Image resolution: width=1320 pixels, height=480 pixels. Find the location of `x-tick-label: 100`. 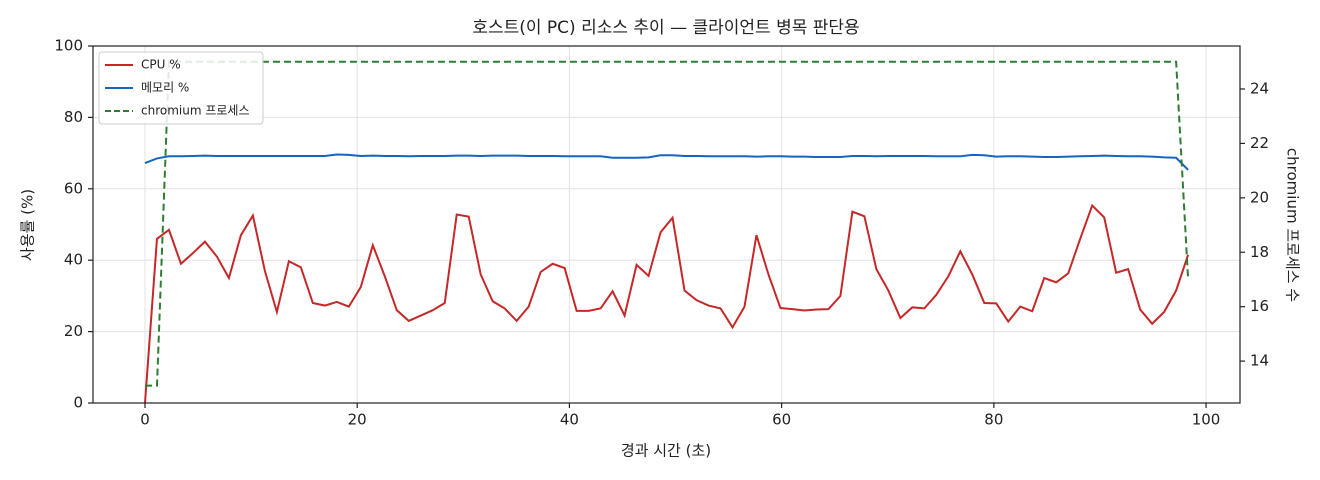

x-tick-label: 100 is located at coordinates (1206, 420).